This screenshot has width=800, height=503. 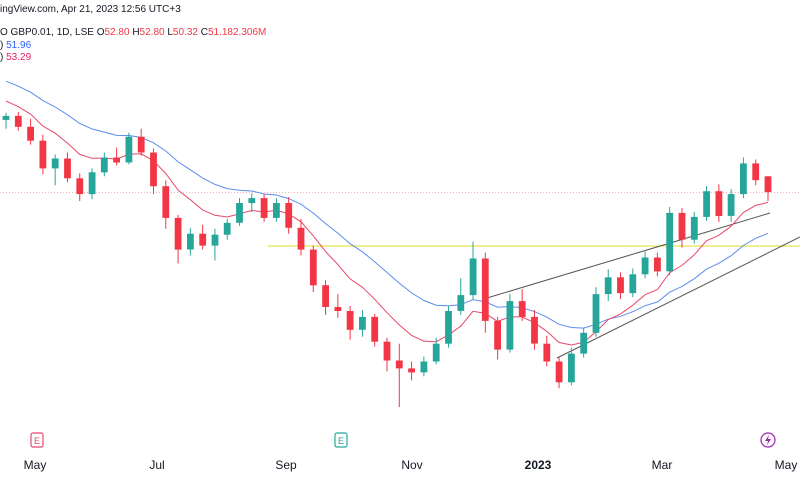 What do you see at coordinates (35, 465) in the screenshot?
I see `x-tick-label: May` at bounding box center [35, 465].